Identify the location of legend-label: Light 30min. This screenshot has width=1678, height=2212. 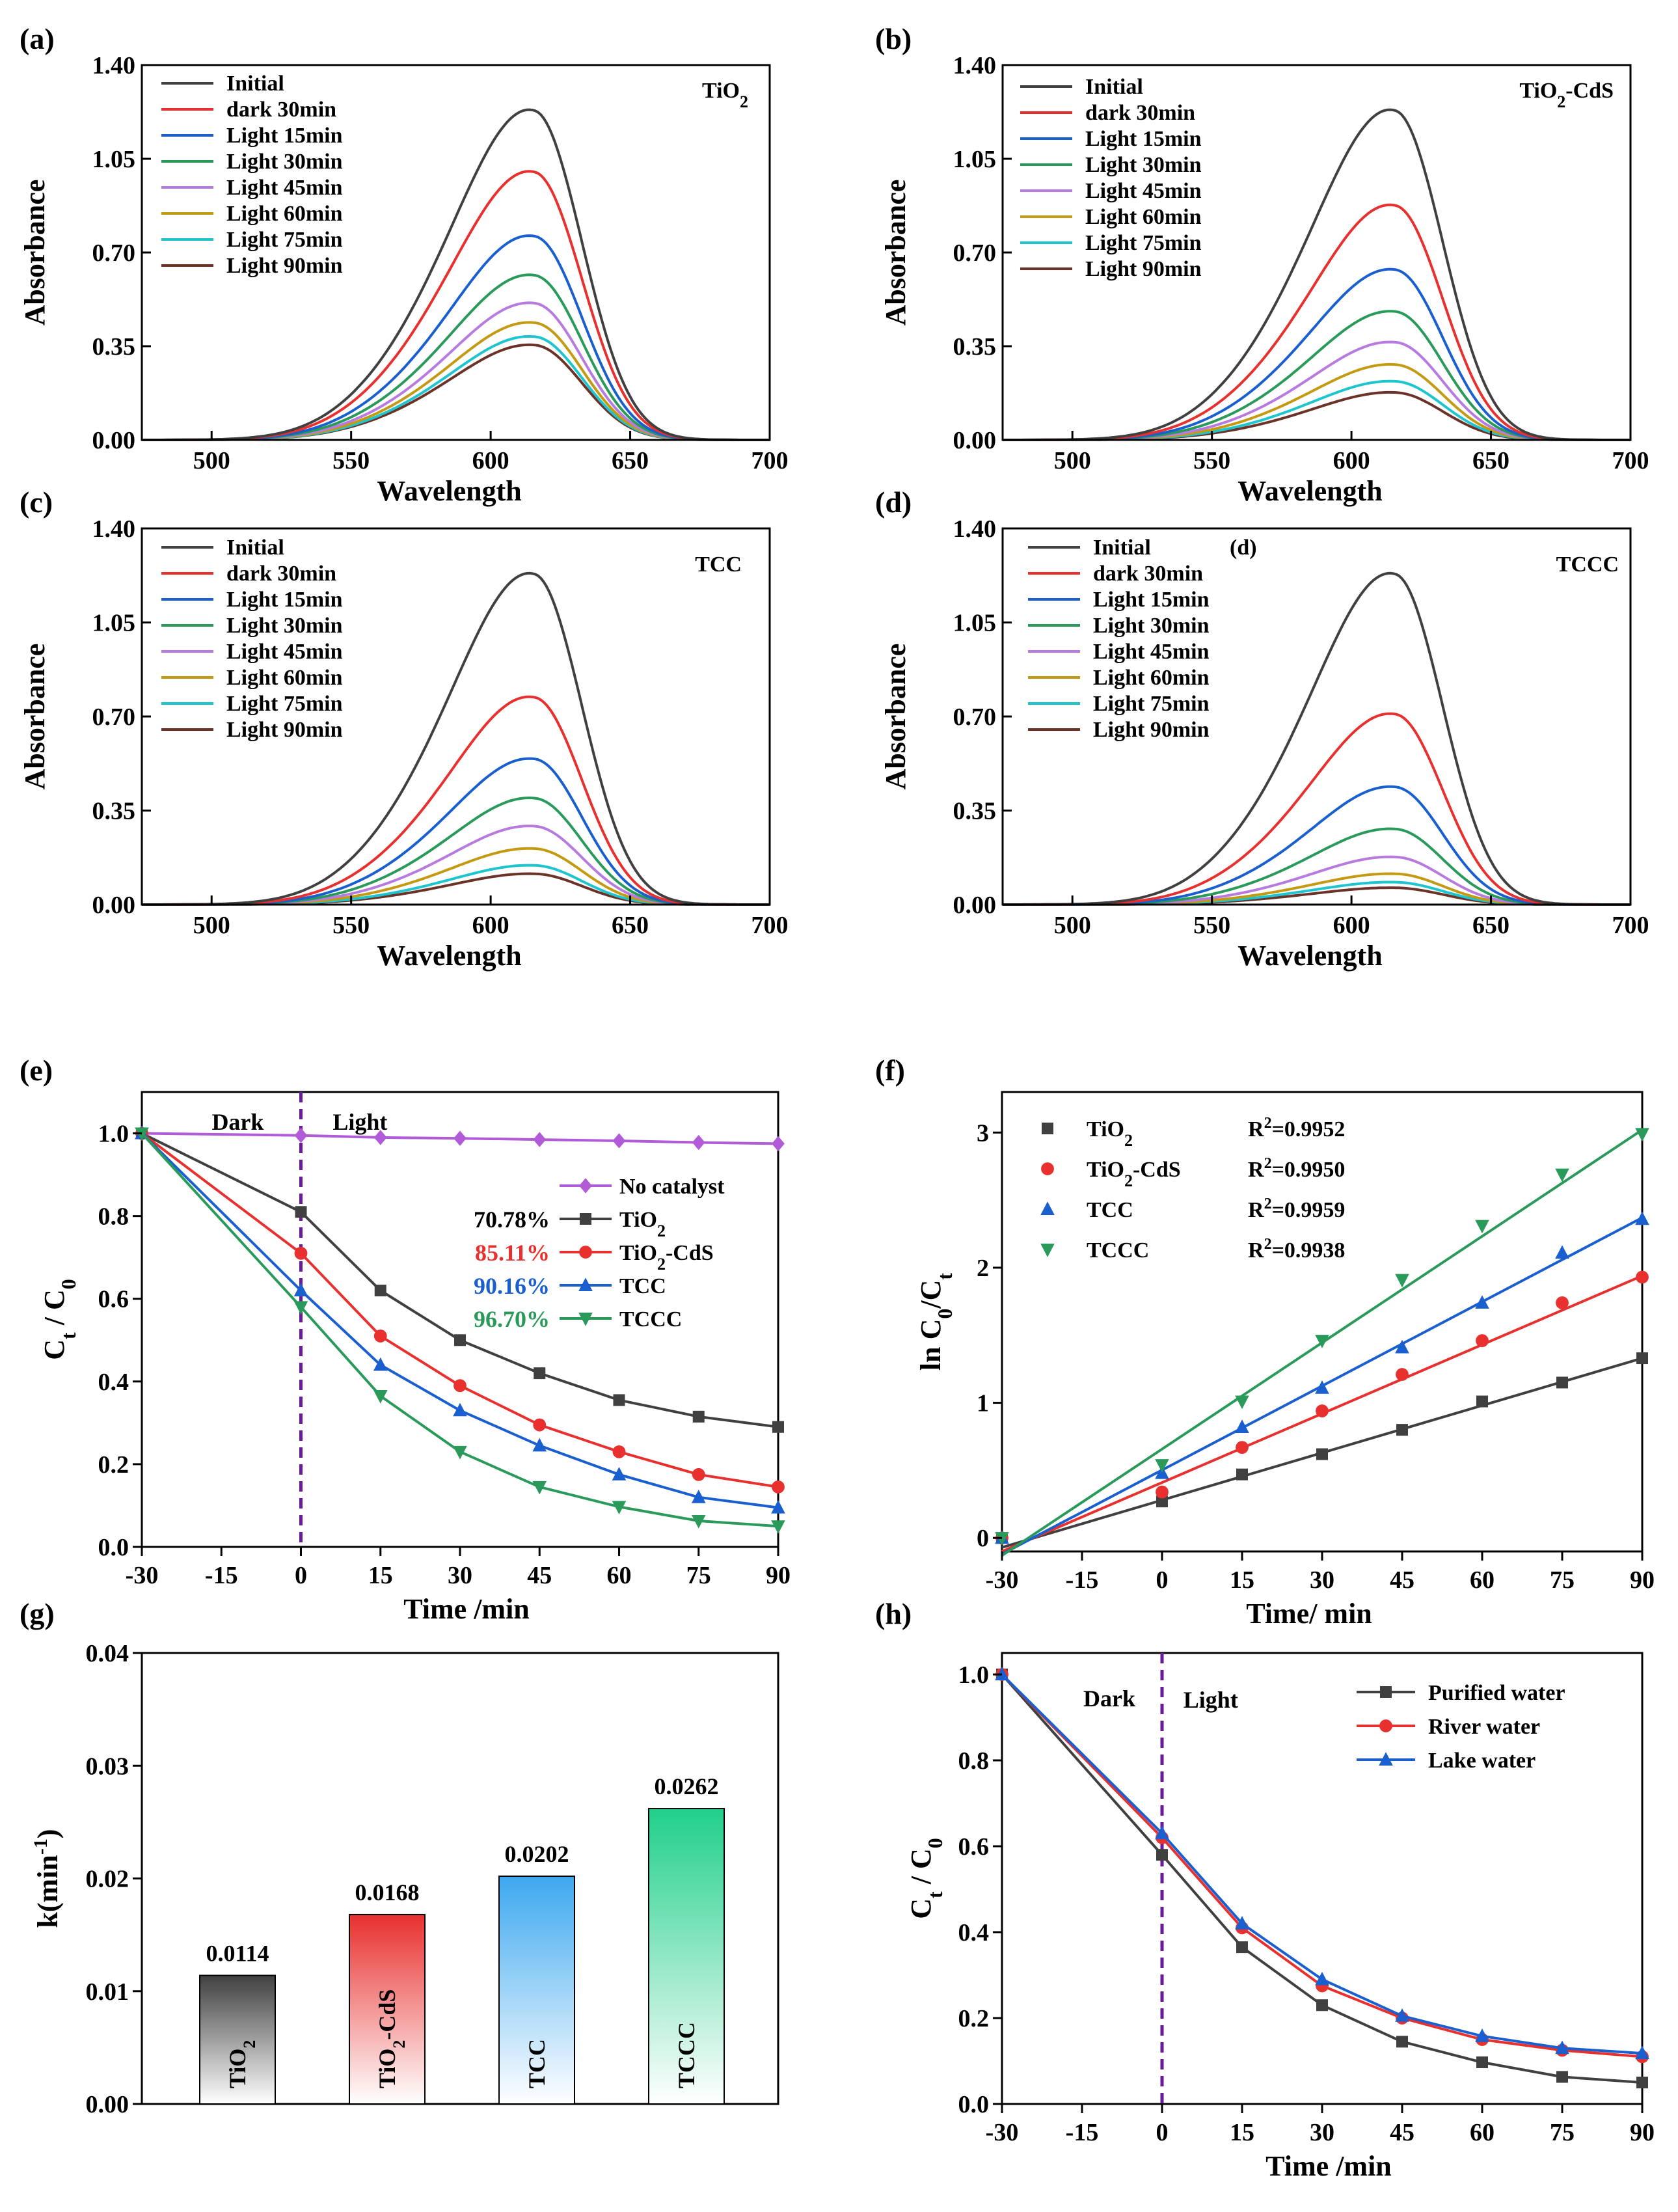
(284, 626).